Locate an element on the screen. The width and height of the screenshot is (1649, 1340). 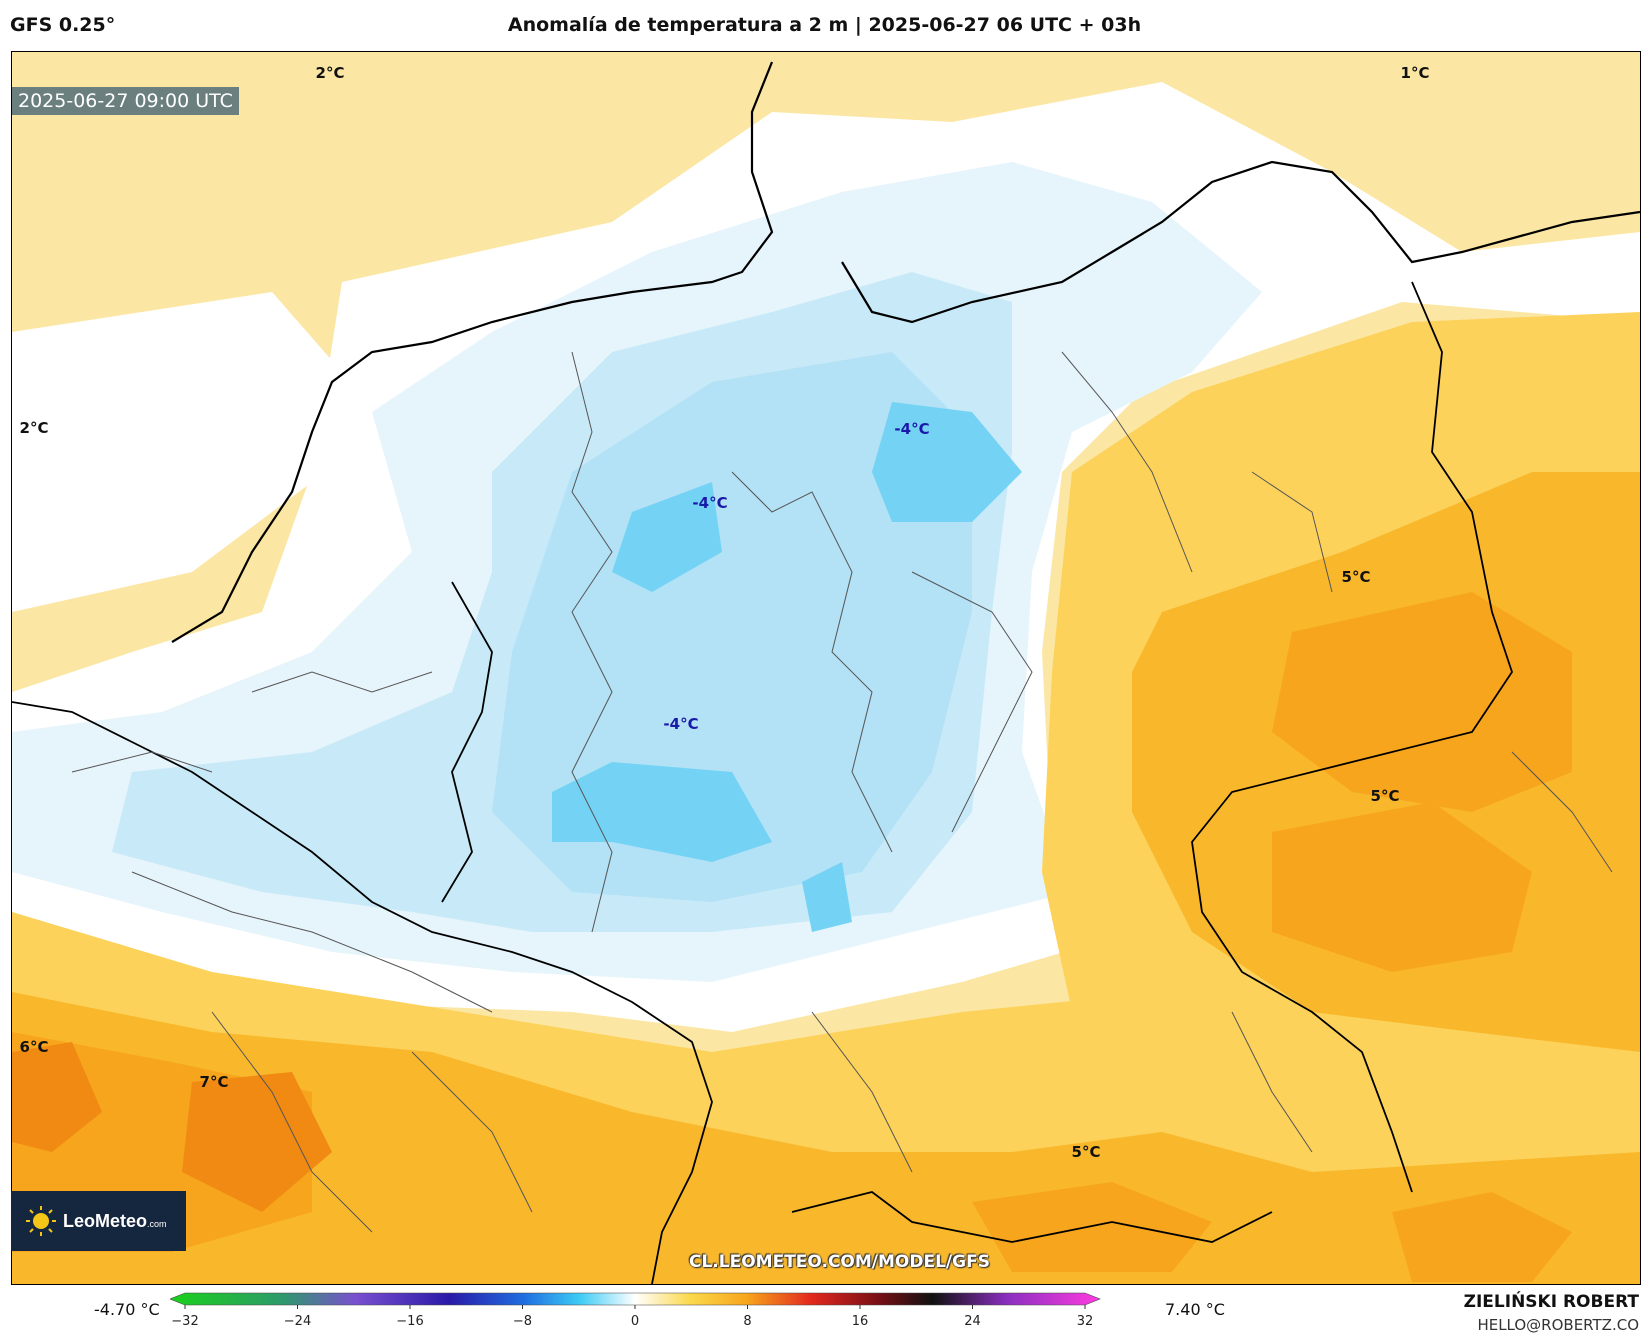
colorbar-tick-label: 0 is located at coordinates (635, 1321).